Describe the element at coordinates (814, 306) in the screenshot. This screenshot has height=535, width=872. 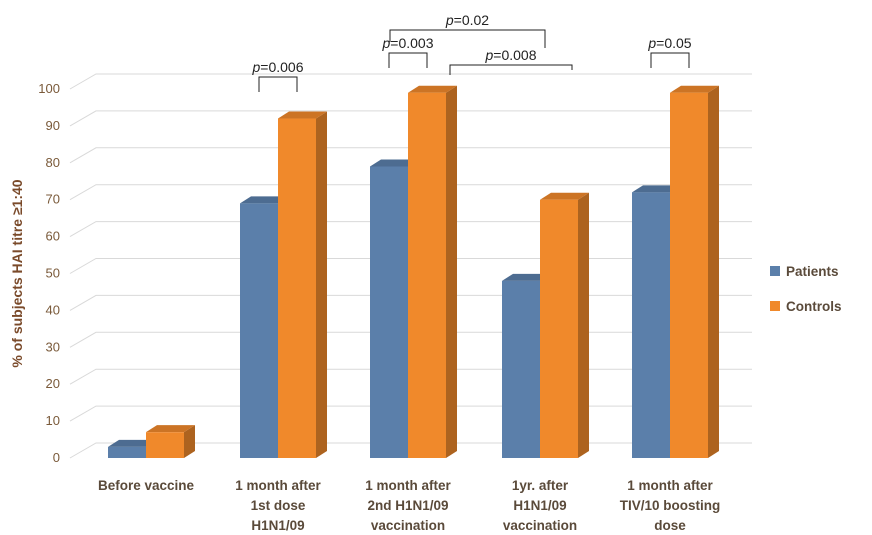
I see `legend-label: Controls` at that location.